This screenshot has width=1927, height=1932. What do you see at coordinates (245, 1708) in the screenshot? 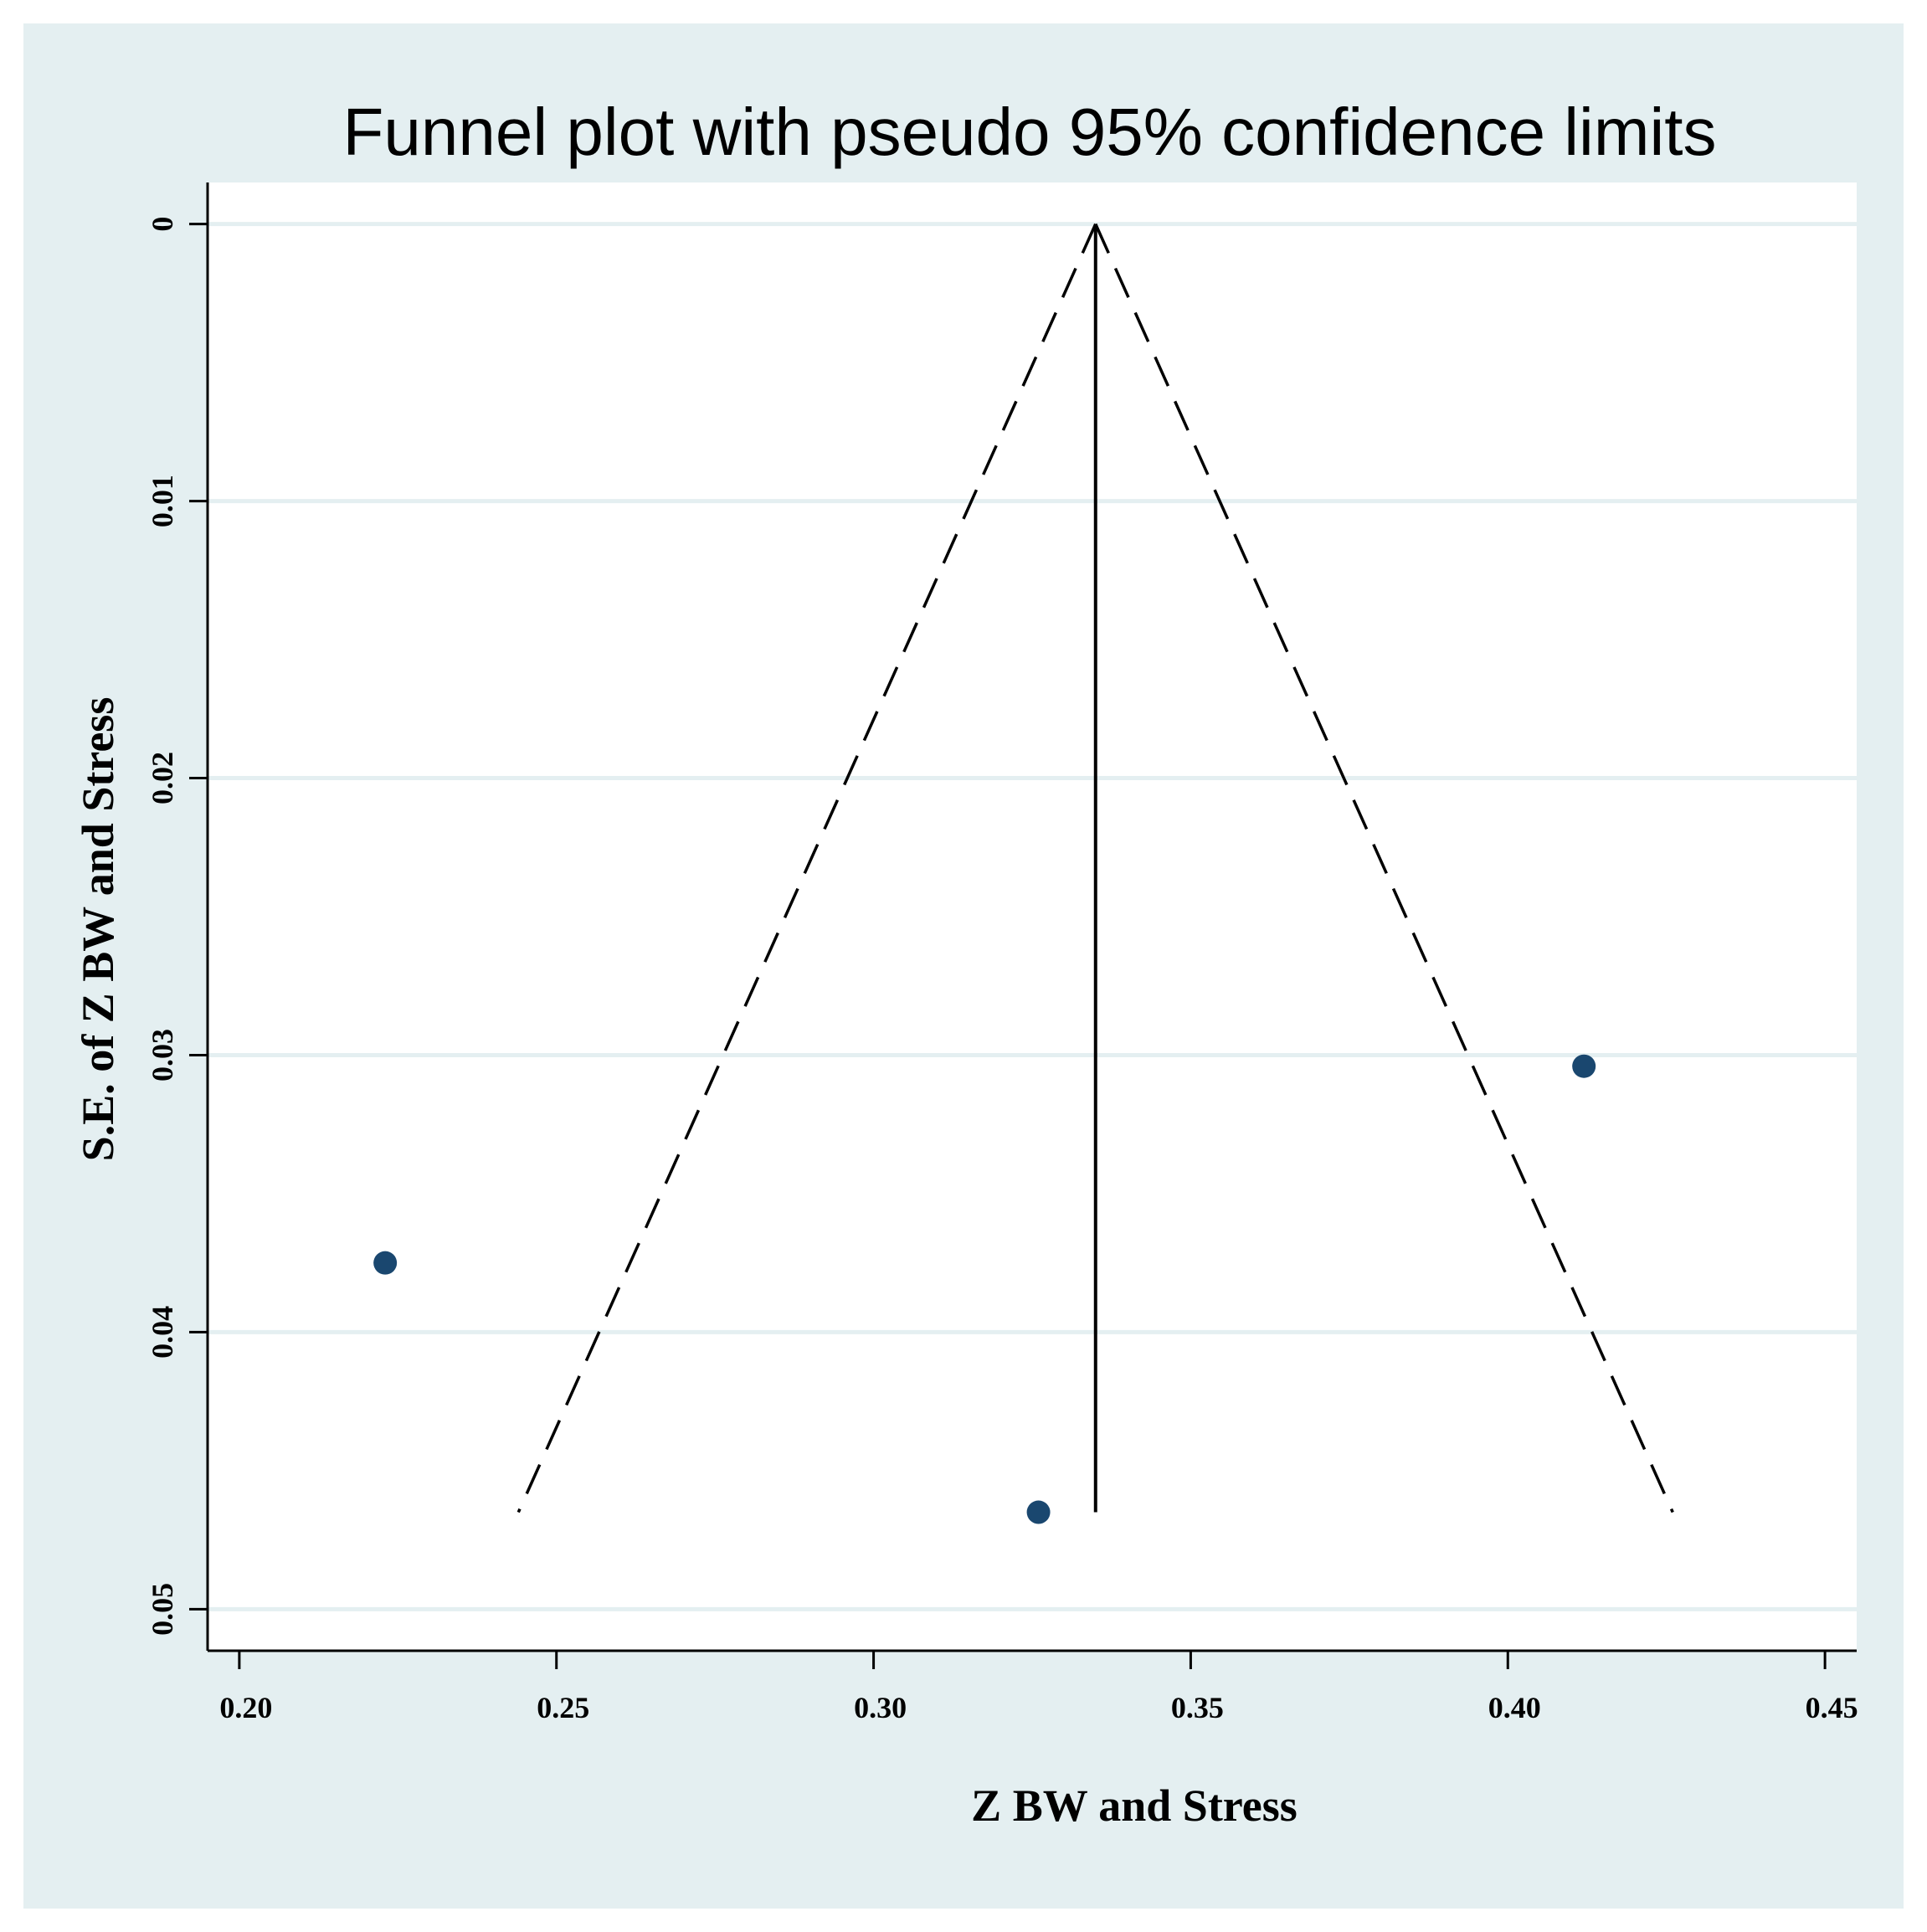
I see `x-tick-label: 0.20` at bounding box center [245, 1708].